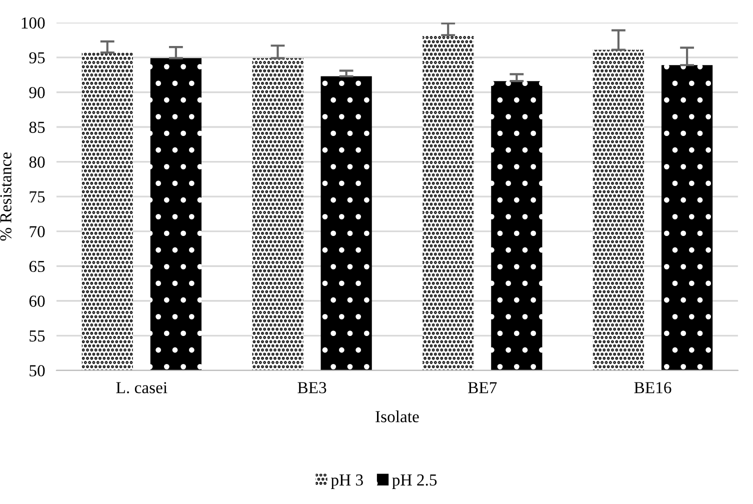 The image size is (753, 504). What do you see at coordinates (37, 127) in the screenshot?
I see `y-tick-label: 85` at bounding box center [37, 127].